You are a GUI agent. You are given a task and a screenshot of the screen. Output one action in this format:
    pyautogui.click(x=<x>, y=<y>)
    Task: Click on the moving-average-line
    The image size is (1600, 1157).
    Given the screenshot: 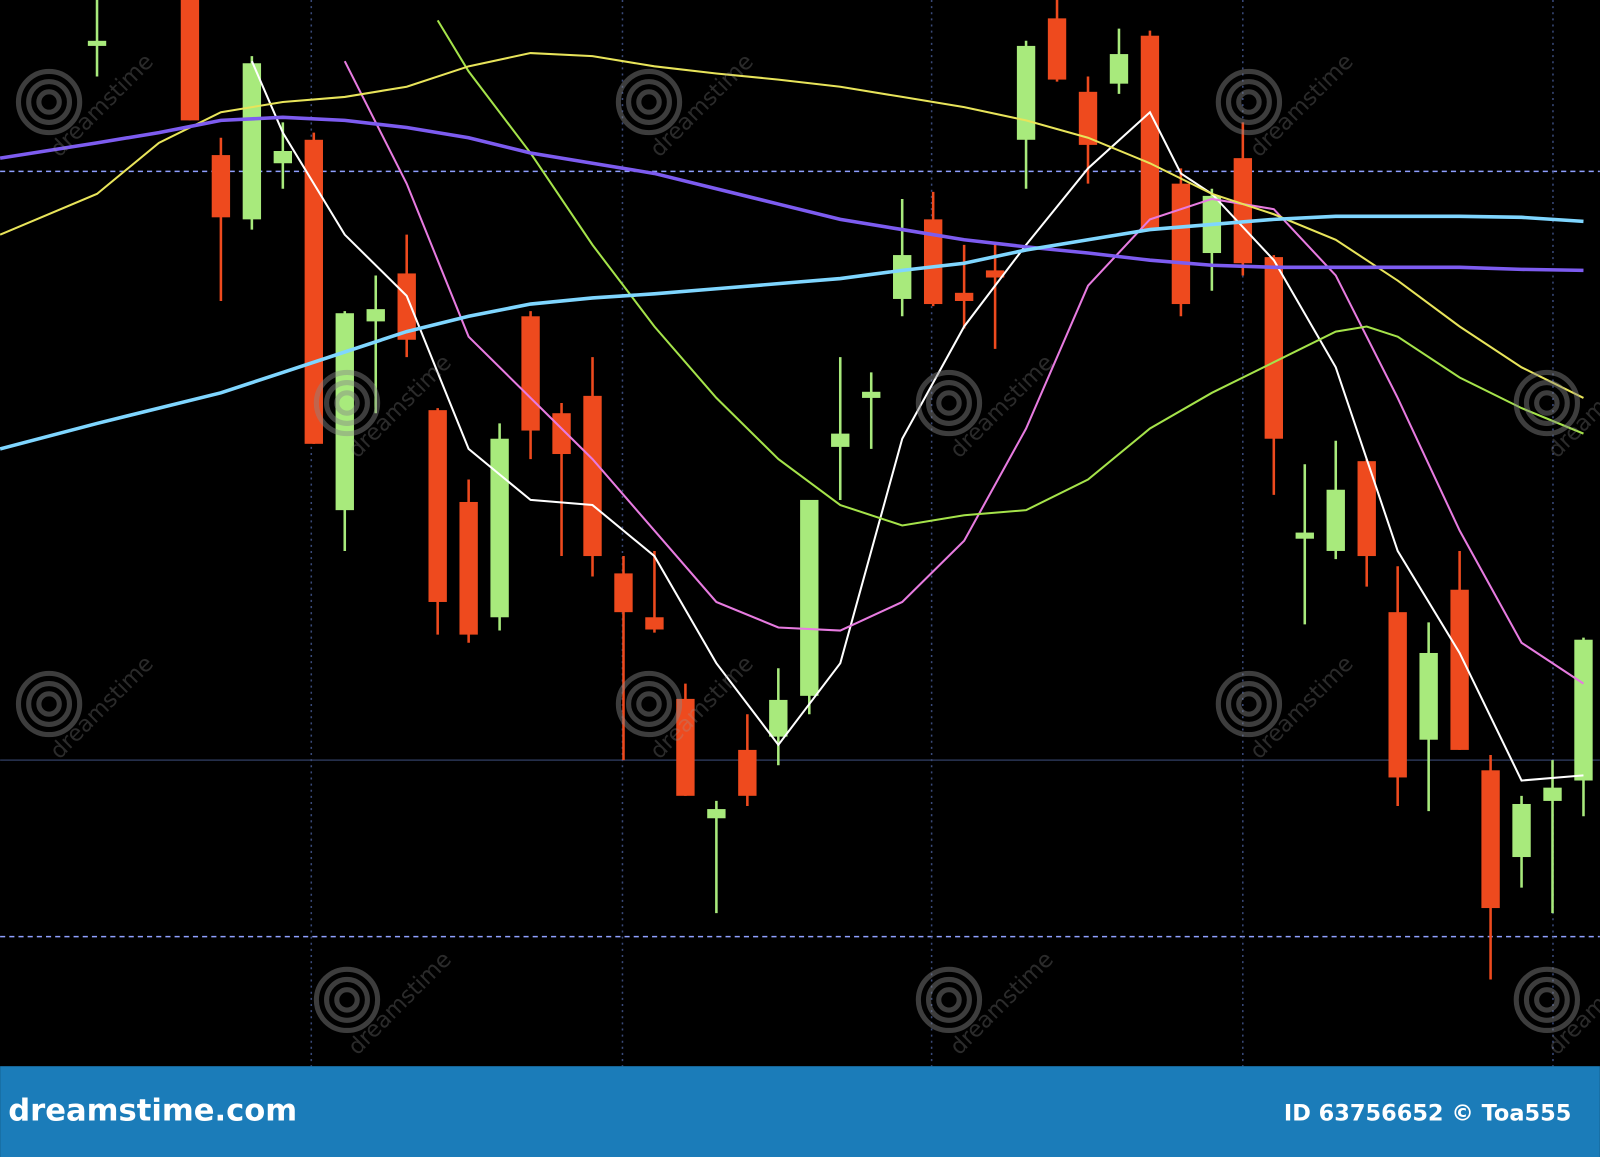 What is the action you would take?
    pyautogui.click(x=792, y=194)
    